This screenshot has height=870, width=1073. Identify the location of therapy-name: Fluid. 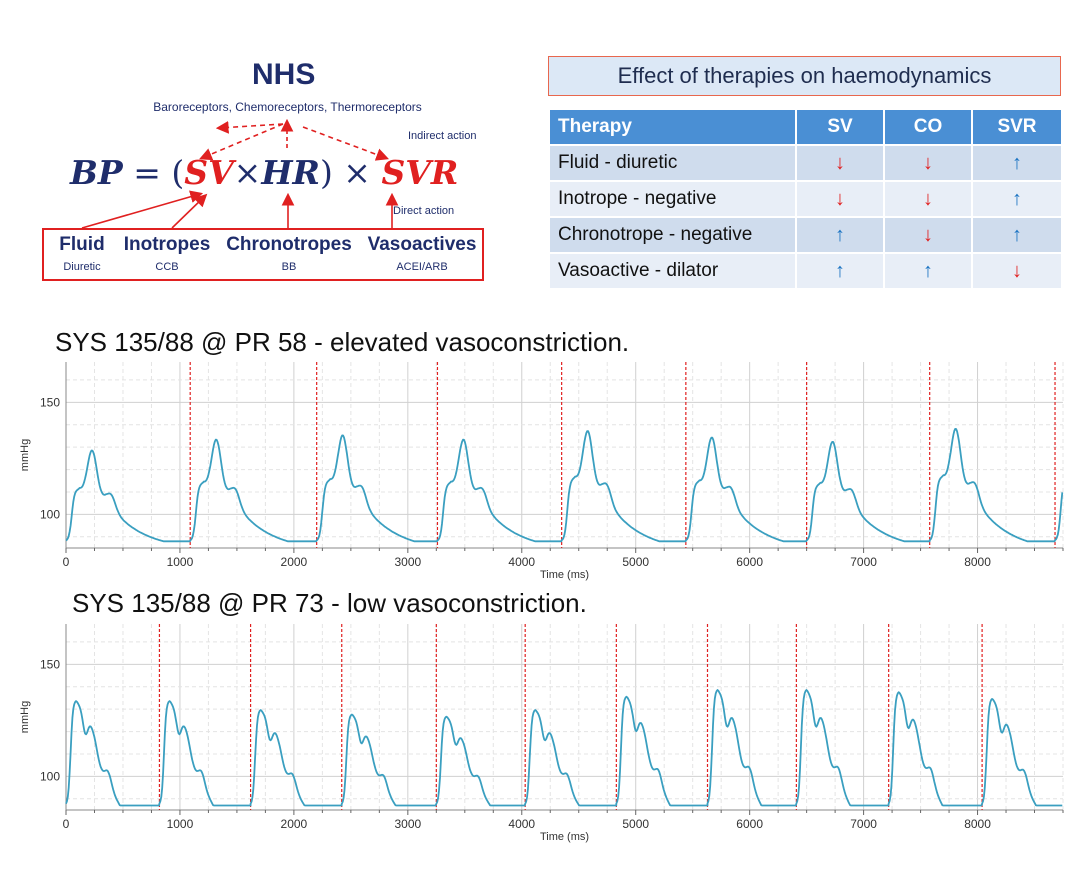
(82, 244).